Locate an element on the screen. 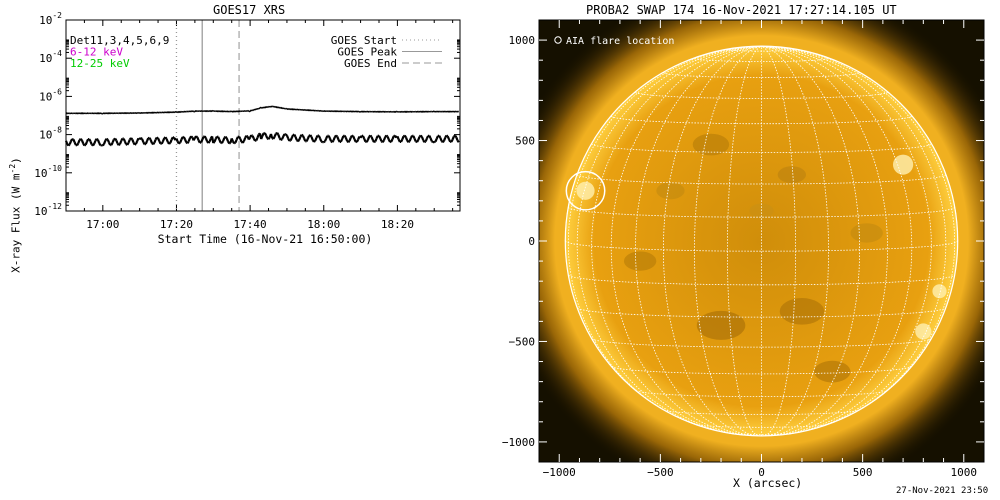  x-tick-label: 18:00 is located at coordinates (323, 224).